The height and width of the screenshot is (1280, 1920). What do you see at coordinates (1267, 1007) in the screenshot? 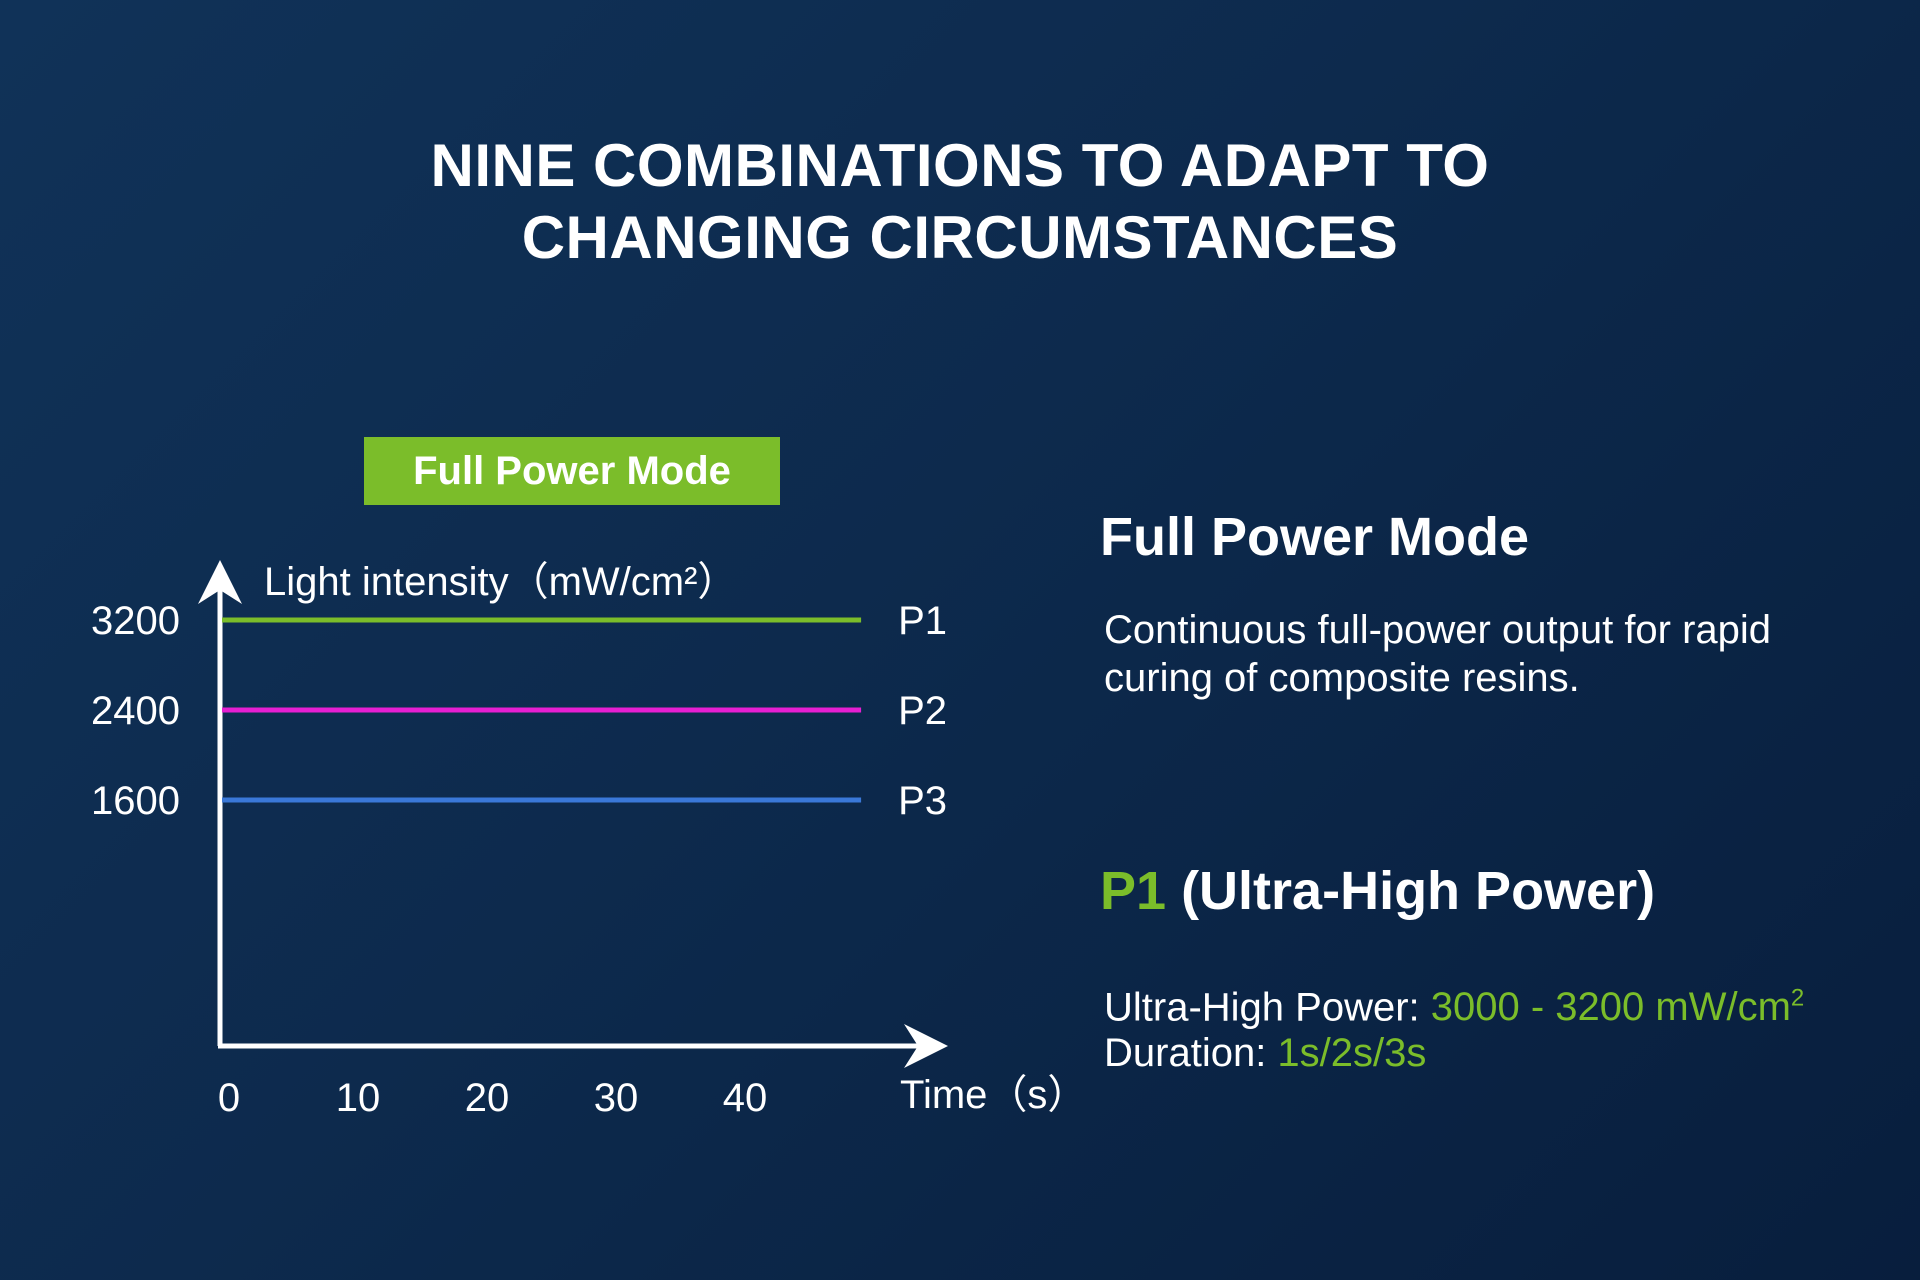
I see `power-label: Ultra-High Power:` at bounding box center [1267, 1007].